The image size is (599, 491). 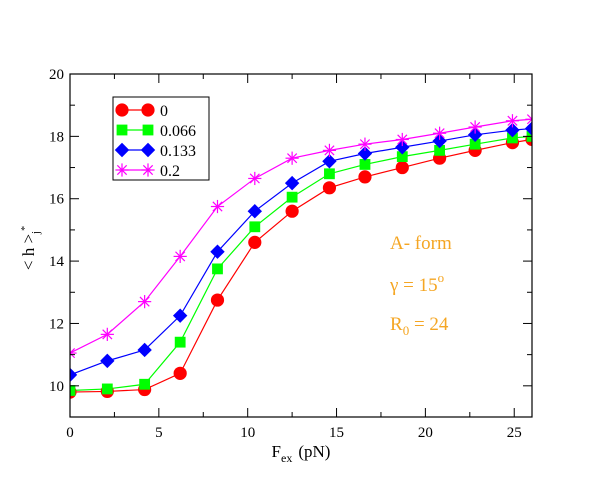 I want to click on legend: 0 0.066 0.133 0.2, so click(x=161, y=138).